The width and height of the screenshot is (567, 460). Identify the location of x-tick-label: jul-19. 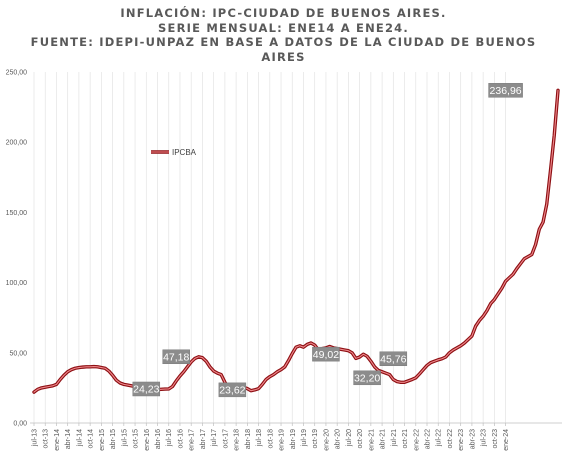
(304, 438).